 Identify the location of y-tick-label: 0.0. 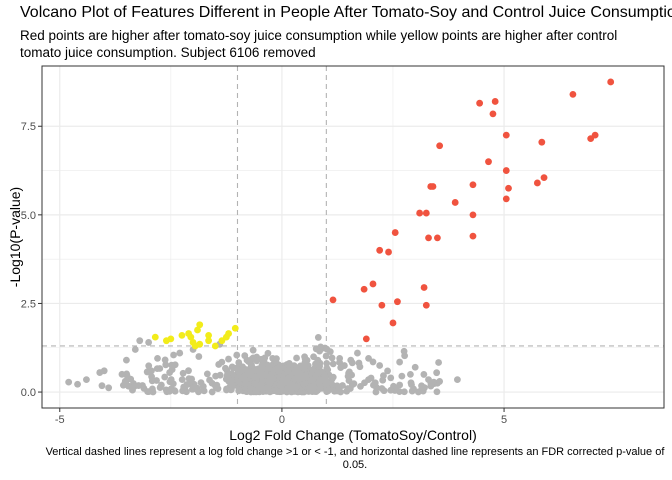
(28, 393).